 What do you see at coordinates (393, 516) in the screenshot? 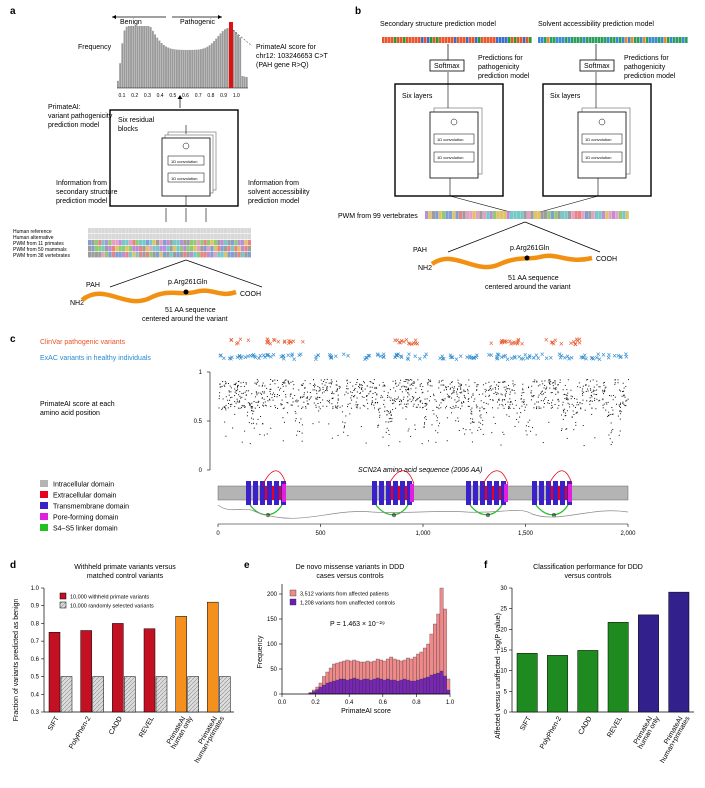
I see `positive-charge-marker: ⊕` at bounding box center [393, 516].